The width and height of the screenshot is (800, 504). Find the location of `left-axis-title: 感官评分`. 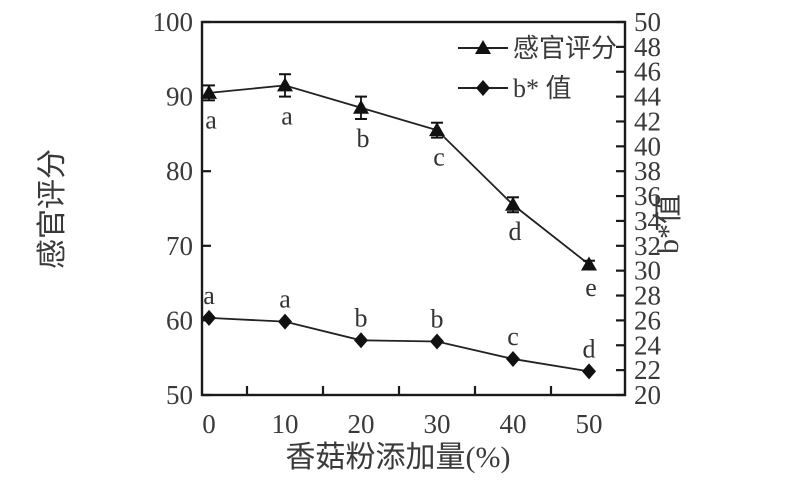

left-axis-title: 感官评分 is located at coordinates (52, 209).